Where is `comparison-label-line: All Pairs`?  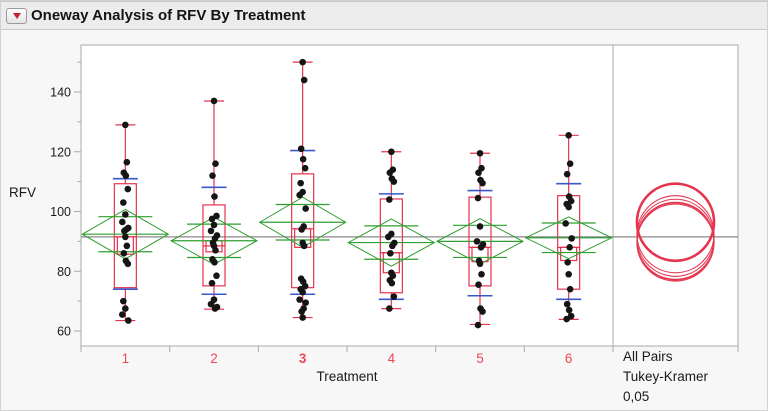
comparison-label-line: All Pairs is located at coordinates (648, 356).